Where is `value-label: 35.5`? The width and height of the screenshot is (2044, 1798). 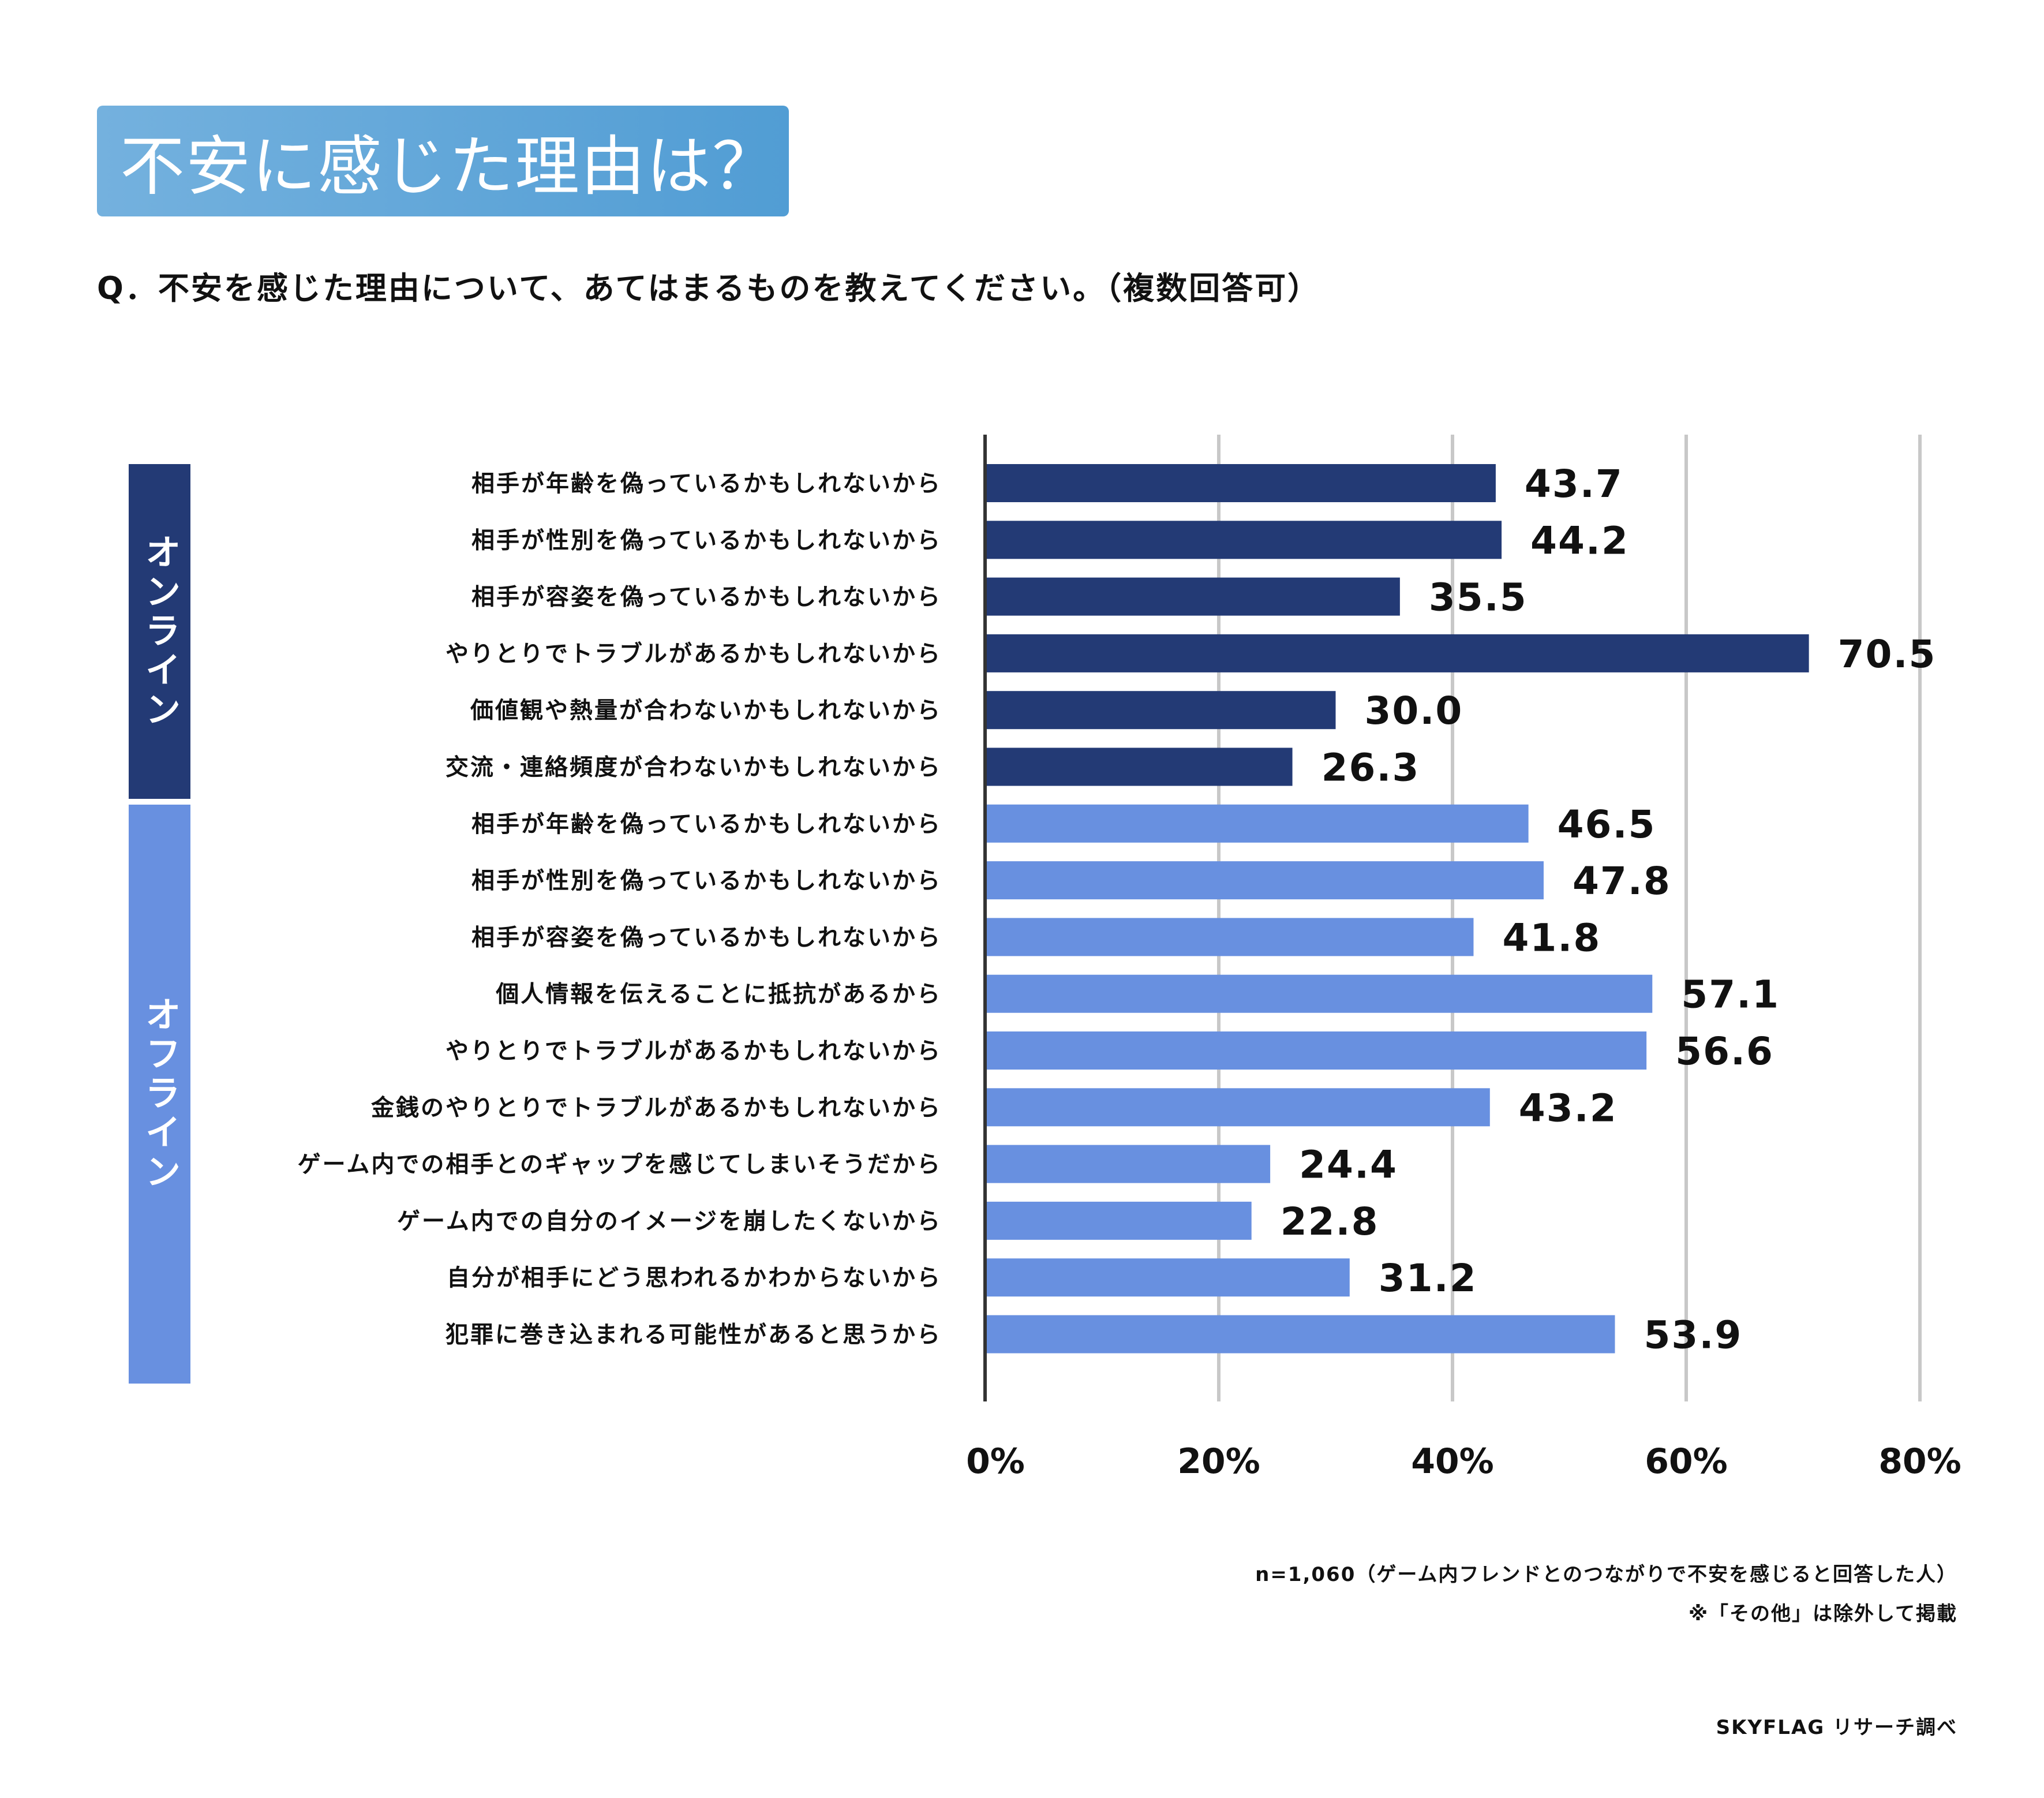
value-label: 35.5 is located at coordinates (1478, 597).